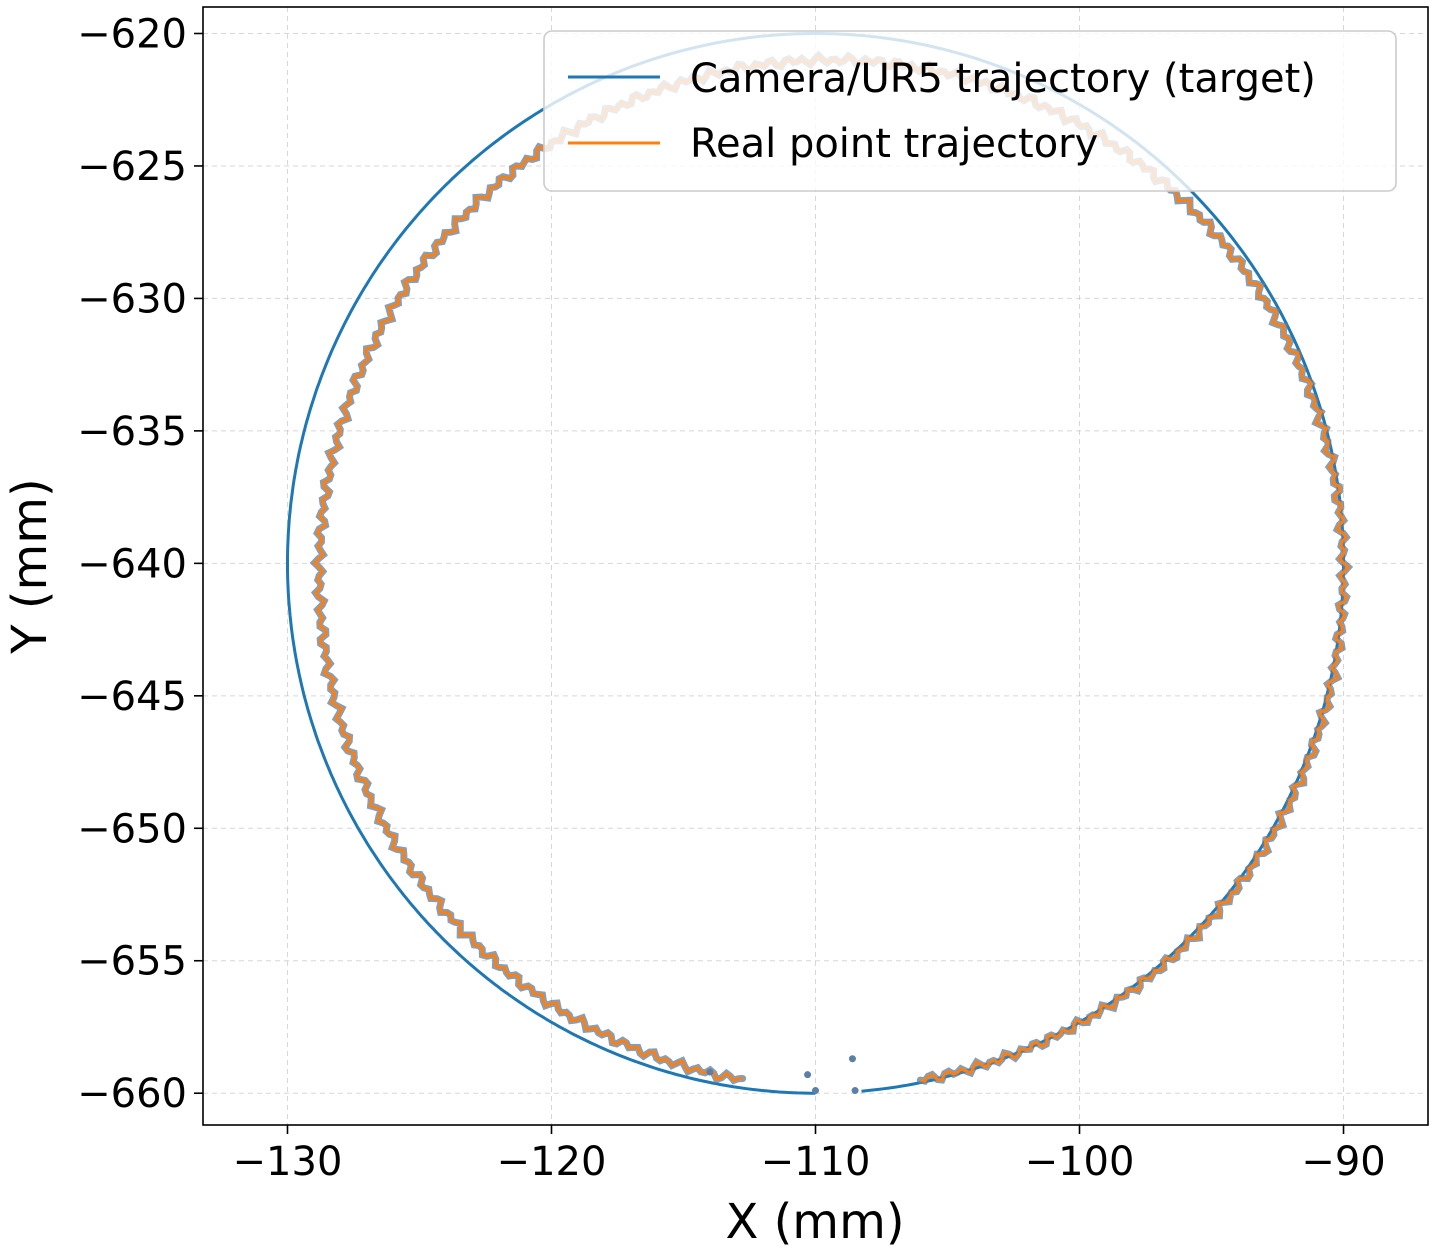  I want to click on y-tick-label: −655, so click(132, 962).